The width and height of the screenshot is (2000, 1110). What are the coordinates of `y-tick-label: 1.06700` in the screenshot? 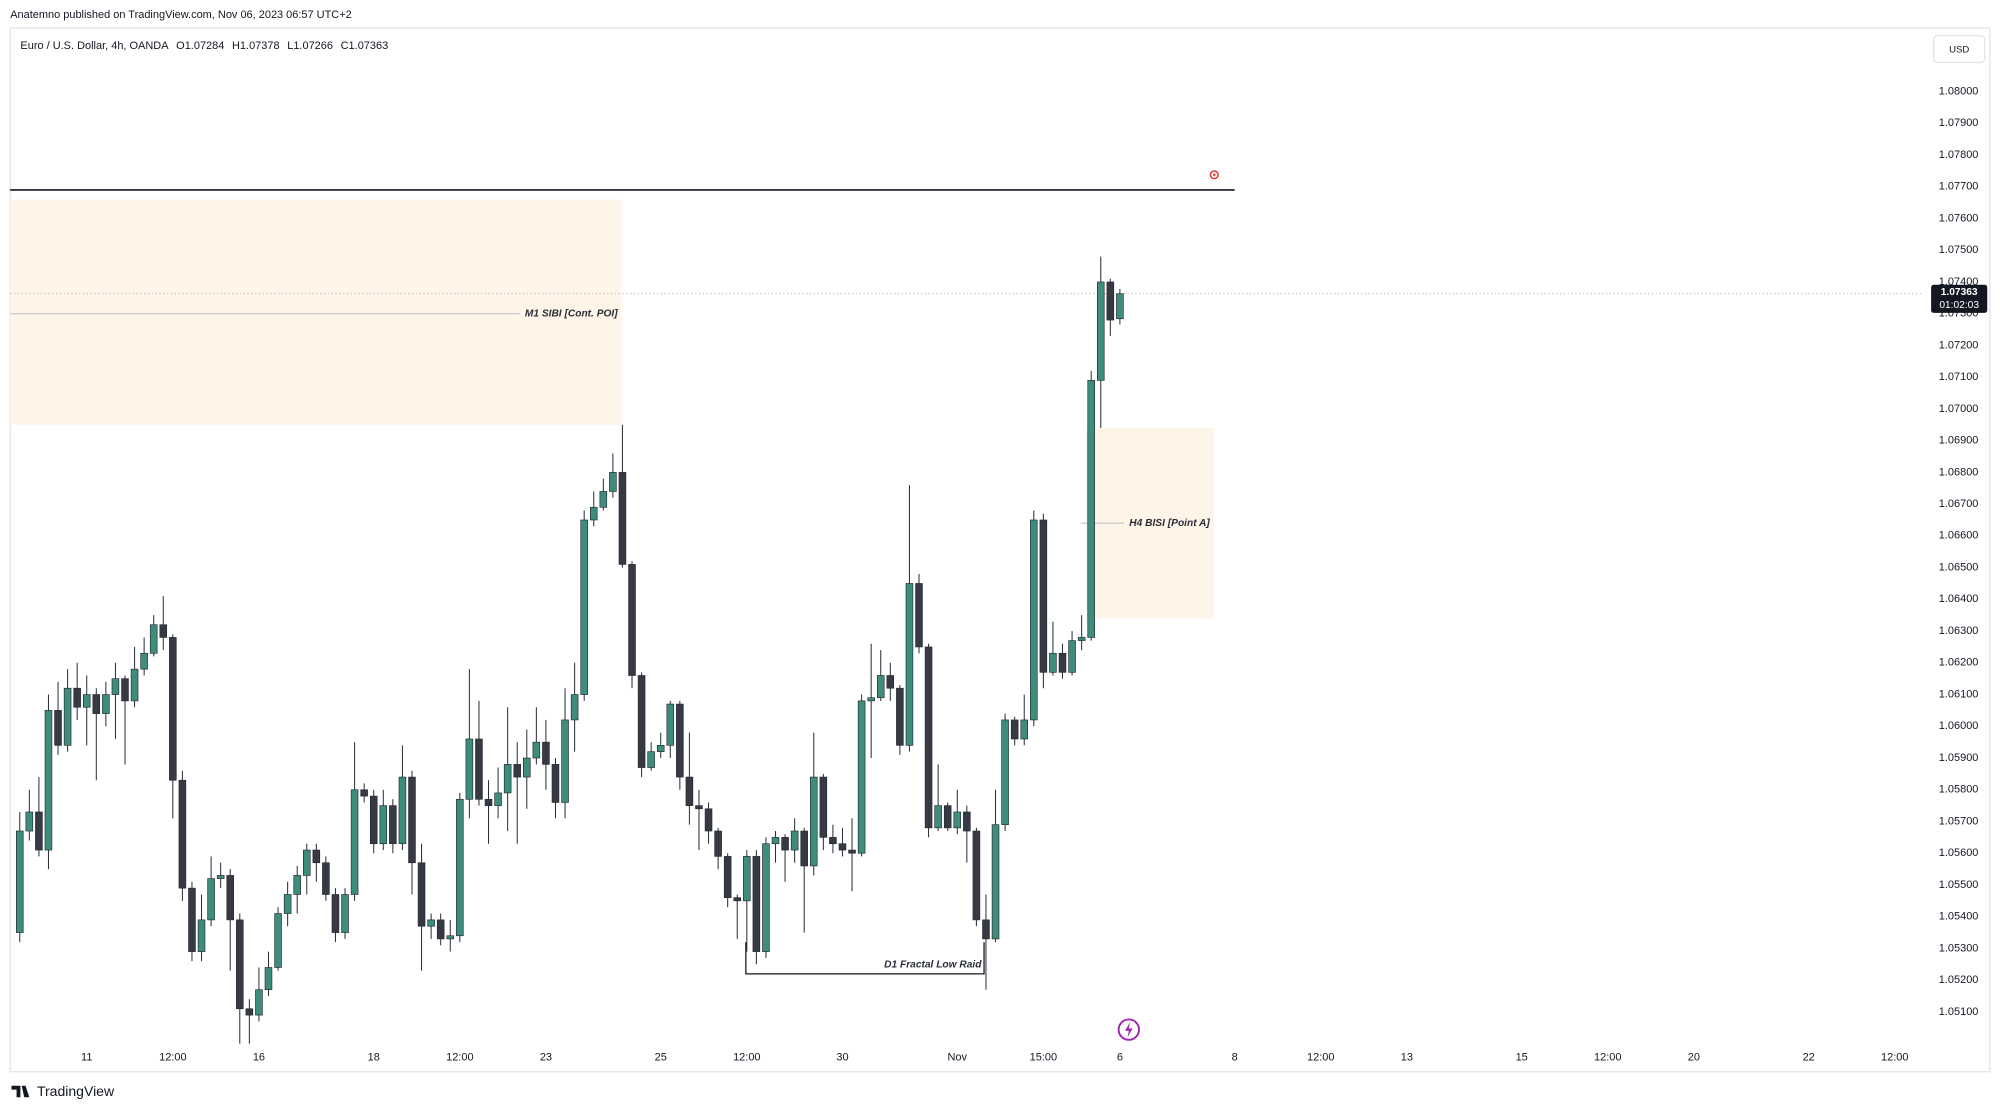 It's located at (1959, 504).